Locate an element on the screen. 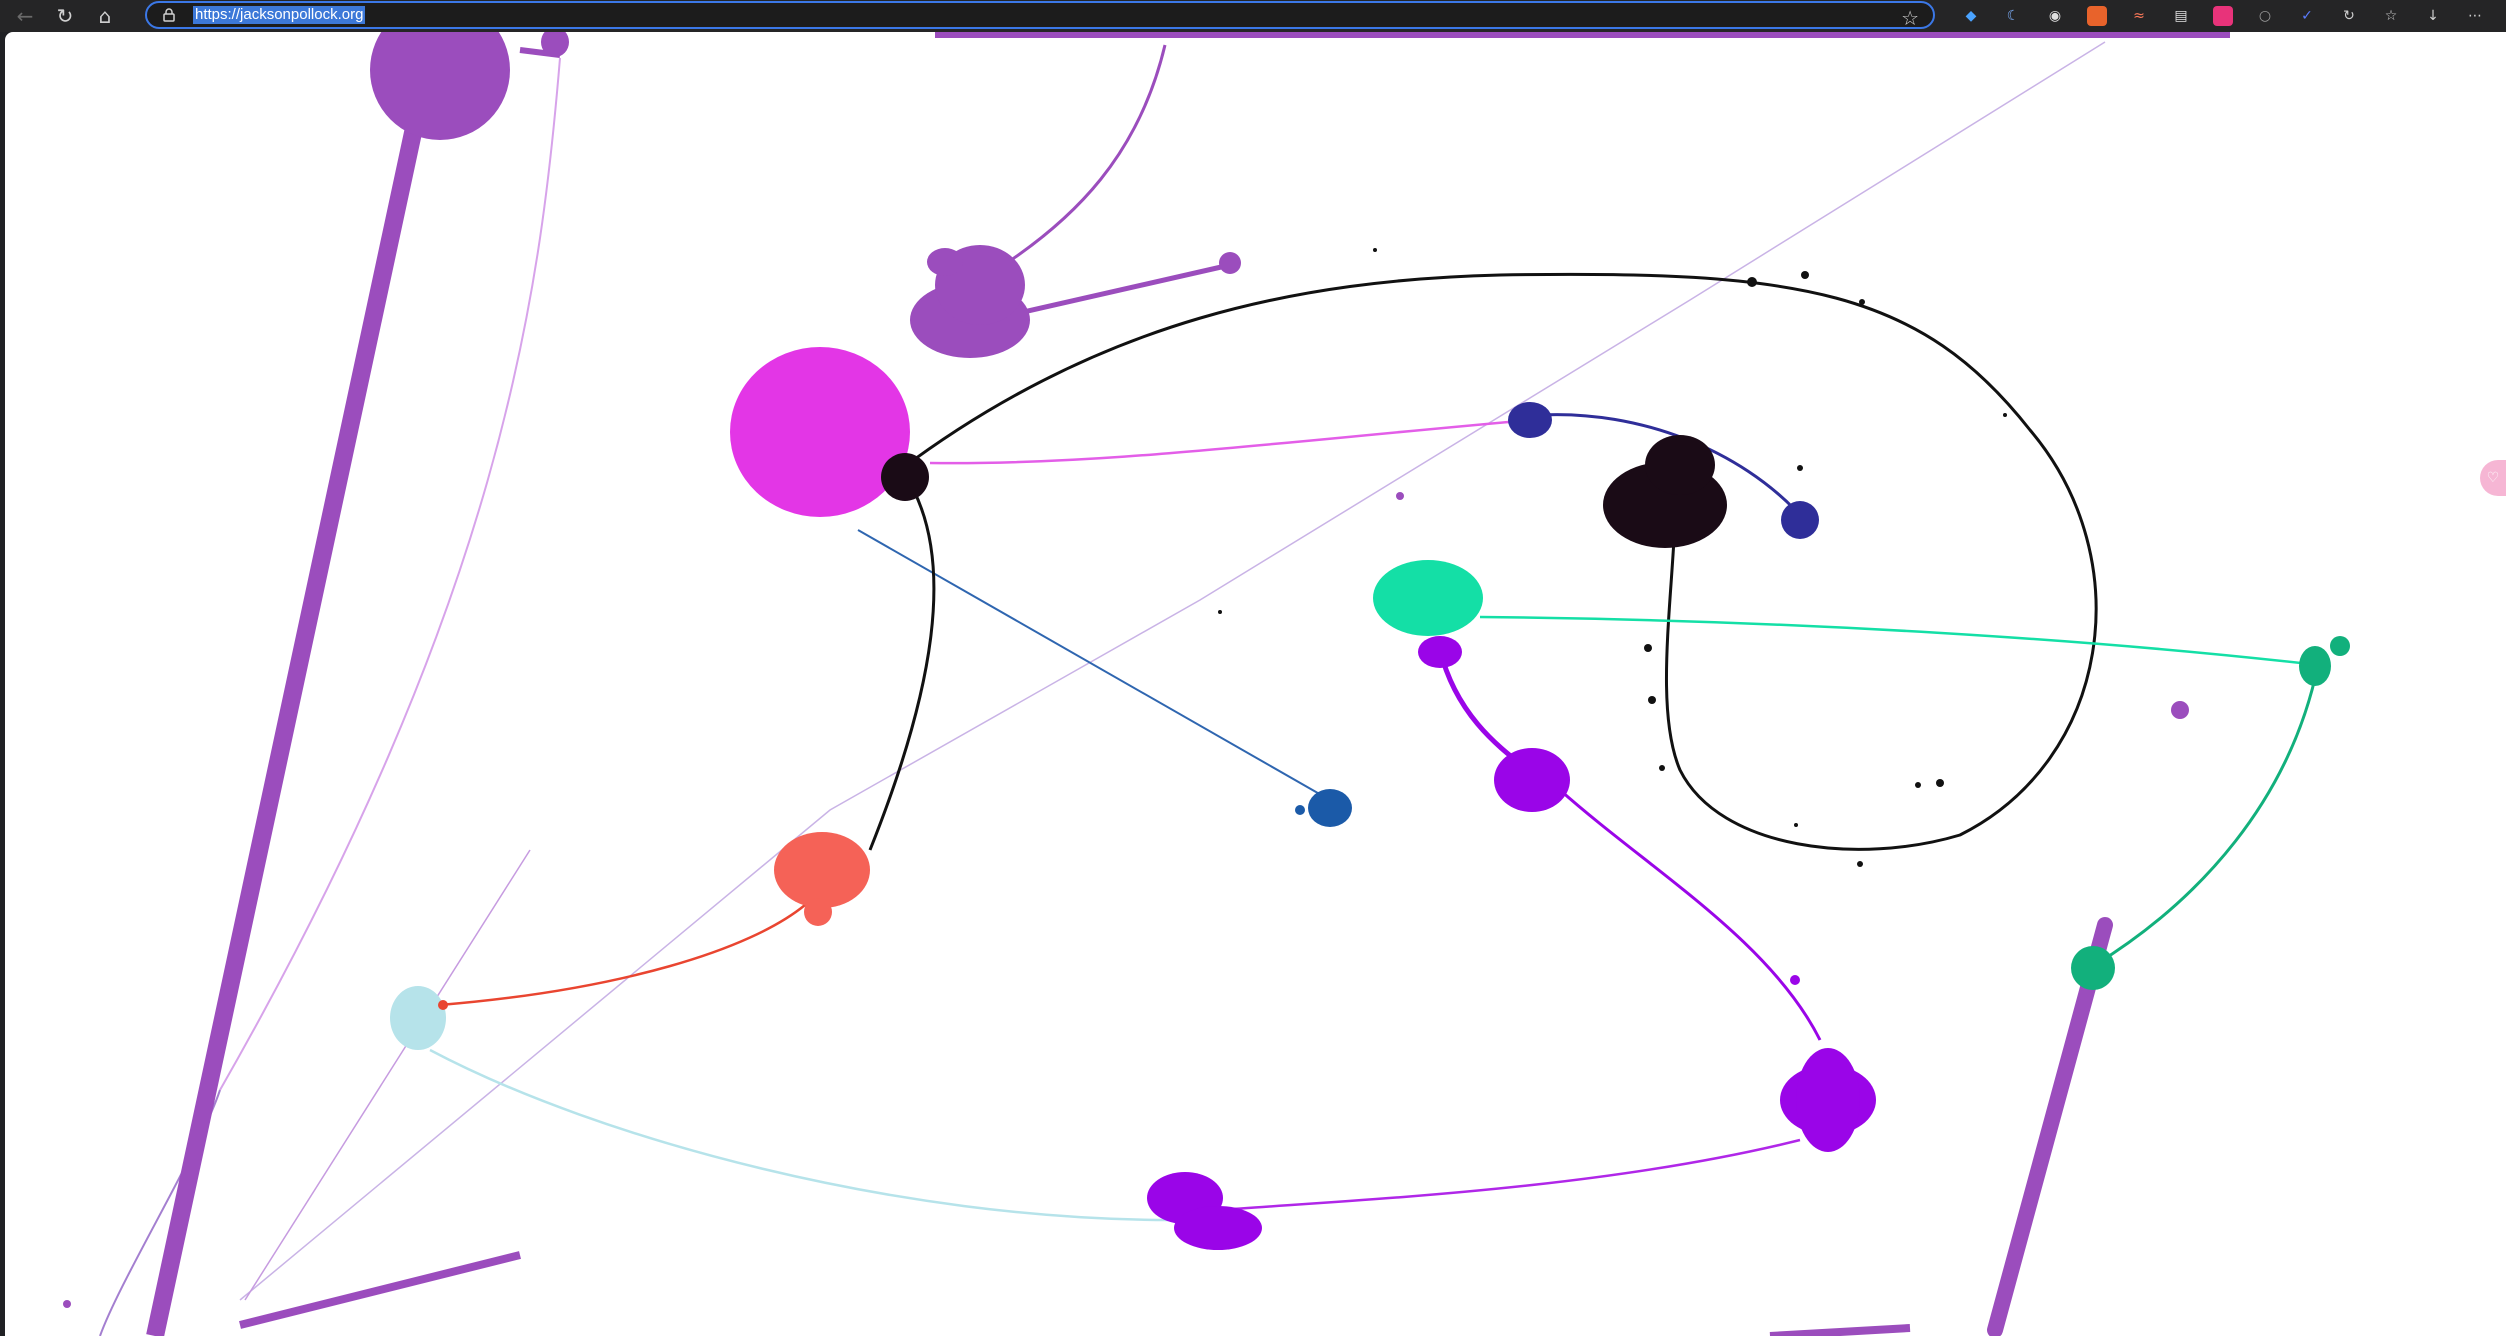 This screenshot has height=1336, width=2506. shield-extension-icon: ◉ is located at coordinates (2055, 16).